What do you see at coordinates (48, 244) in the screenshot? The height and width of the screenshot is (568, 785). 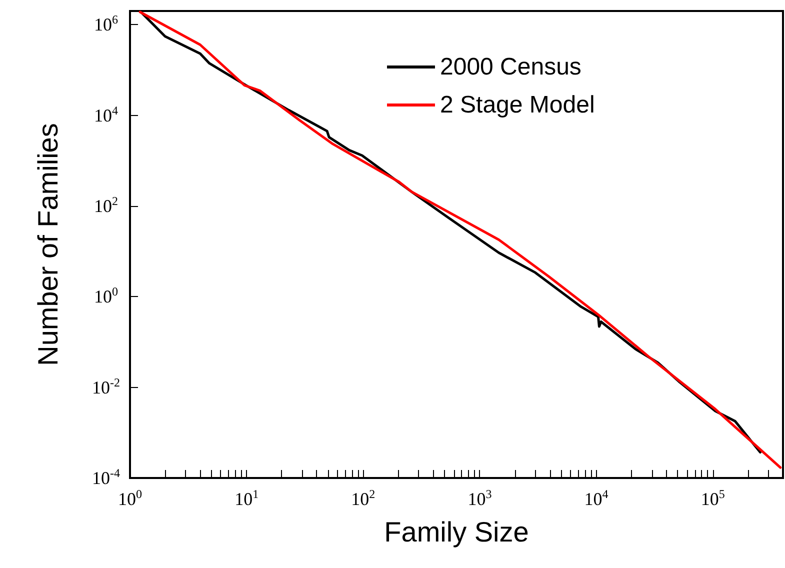 I see `y-axis-title: Number of Families` at bounding box center [48, 244].